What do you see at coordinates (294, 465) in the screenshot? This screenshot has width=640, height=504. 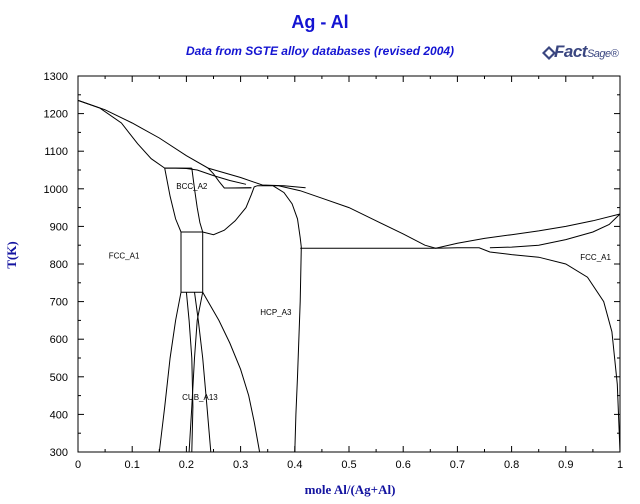 I see `x-tick-label: 0.4` at bounding box center [294, 465].